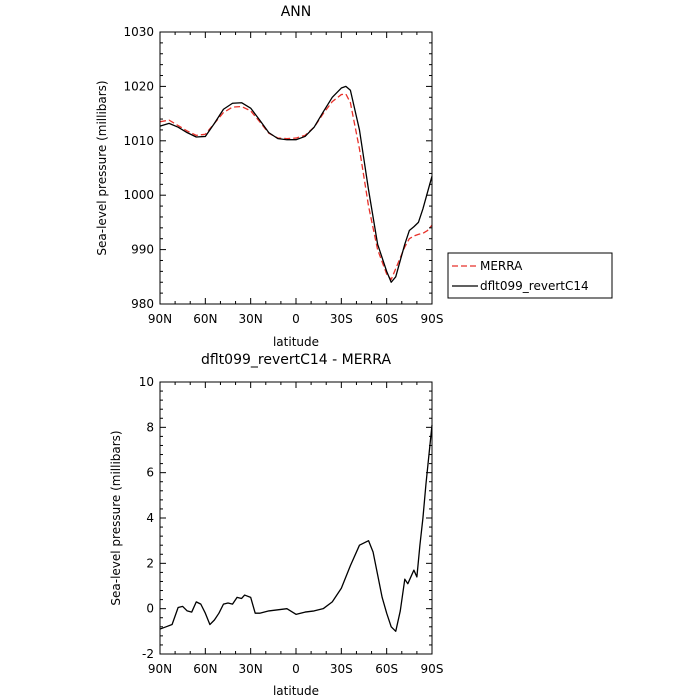 The height and width of the screenshot is (700, 700). I want to click on y-tick-label: -2, so click(148, 654).